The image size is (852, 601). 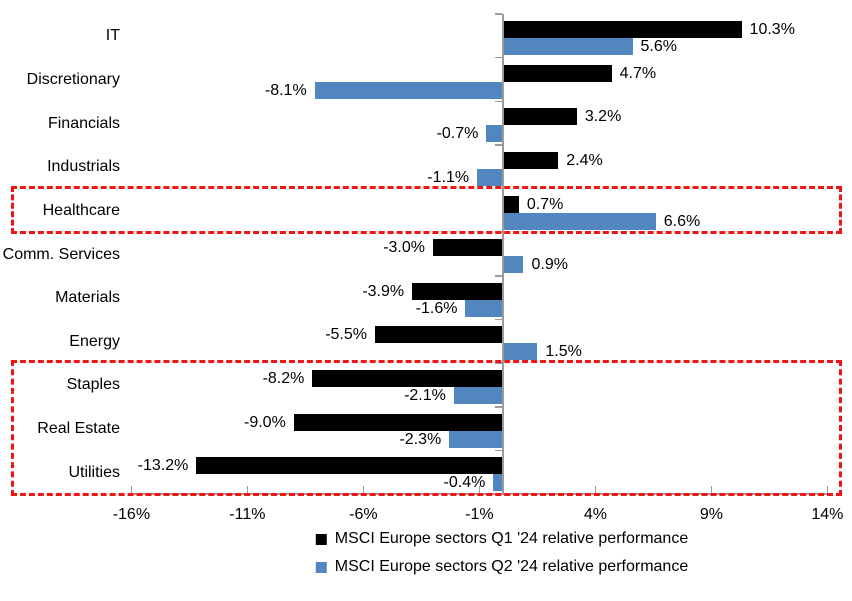 I want to click on value-label: 0.7%, so click(x=545, y=204).